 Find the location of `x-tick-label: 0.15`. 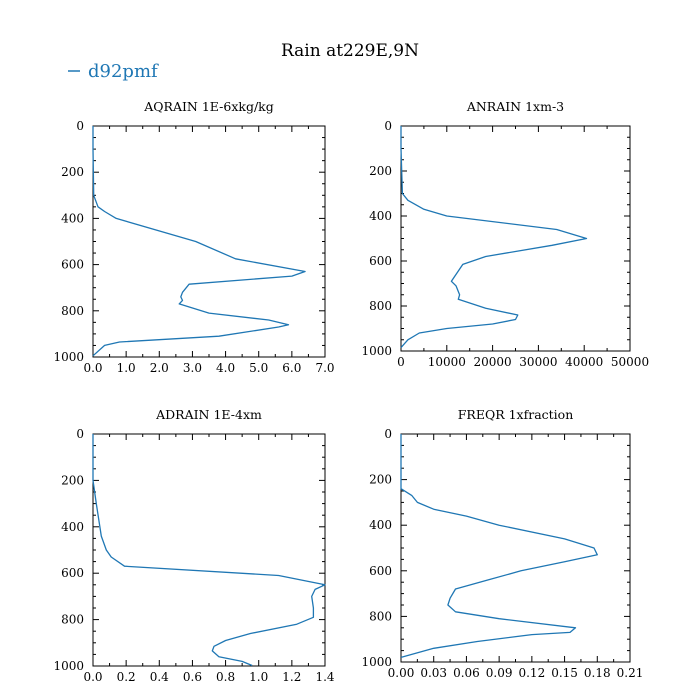

x-tick-label: 0.15 is located at coordinates (564, 673).